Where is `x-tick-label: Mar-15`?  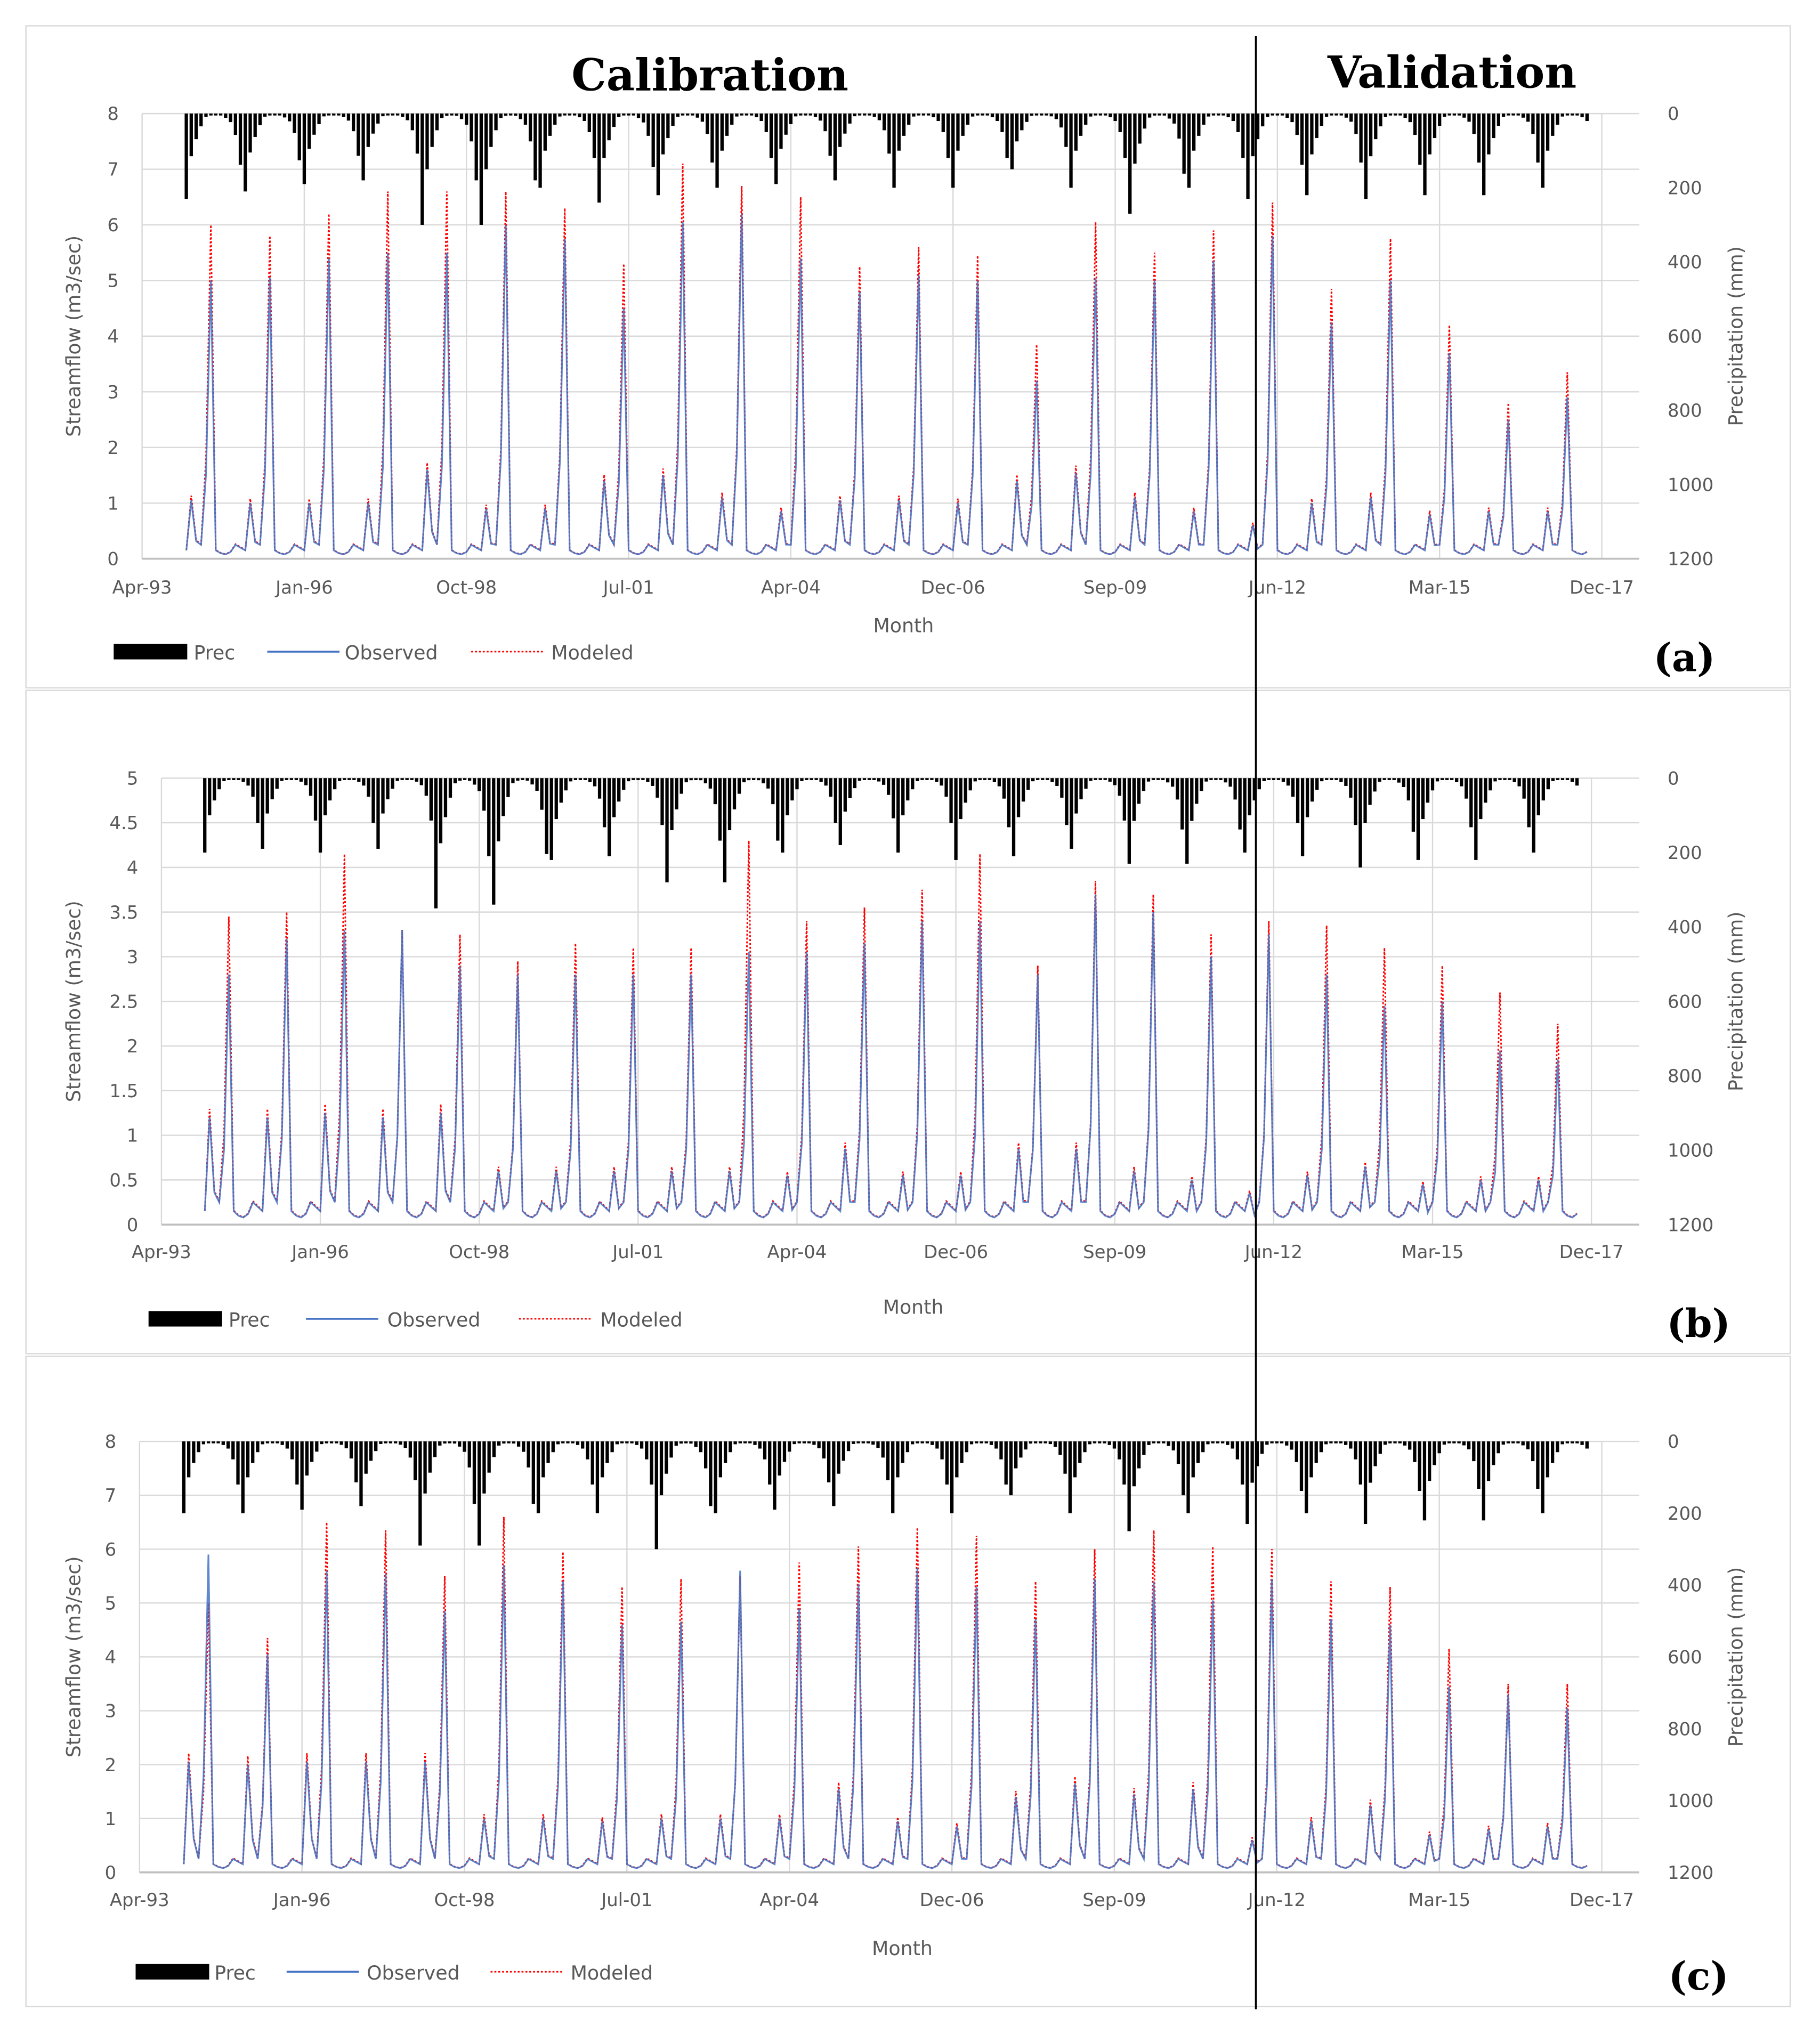
x-tick-label: Mar-15 is located at coordinates (1440, 587).